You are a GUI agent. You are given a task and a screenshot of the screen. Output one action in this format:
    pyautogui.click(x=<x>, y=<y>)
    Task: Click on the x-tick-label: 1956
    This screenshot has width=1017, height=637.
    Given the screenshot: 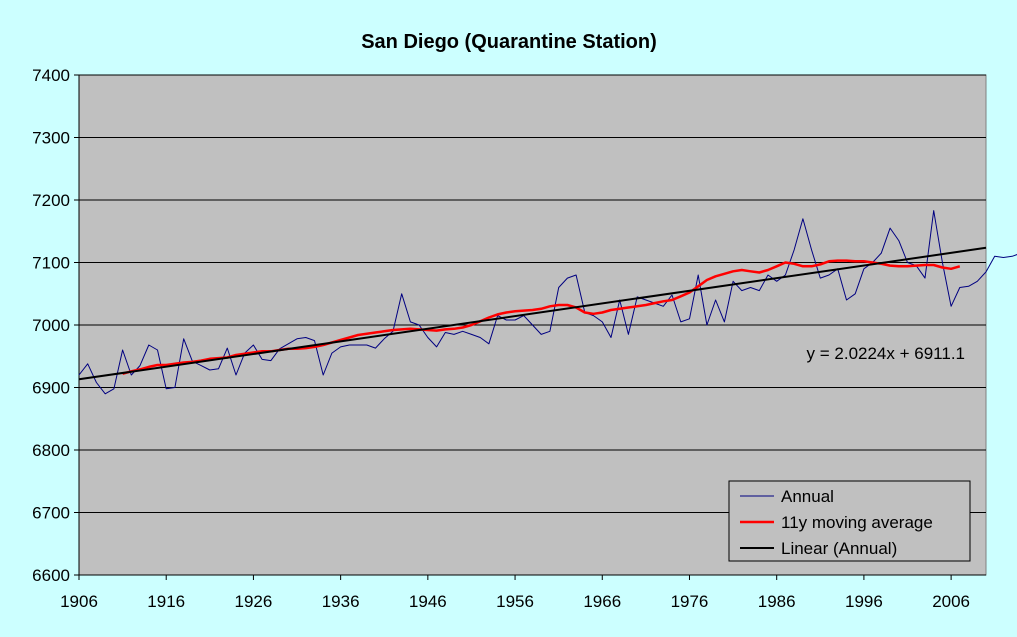 What is the action you would take?
    pyautogui.click(x=515, y=601)
    